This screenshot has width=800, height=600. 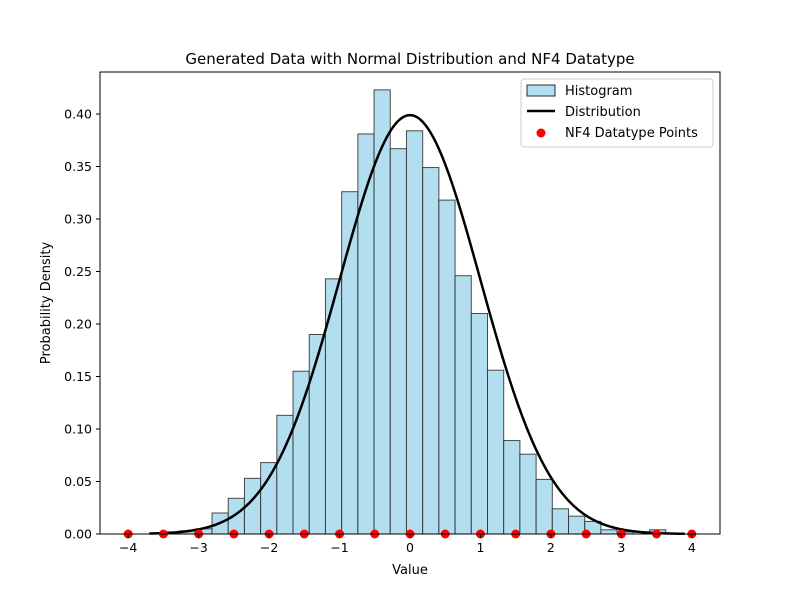 What do you see at coordinates (551, 547) in the screenshot?
I see `x-tick-label: 2` at bounding box center [551, 547].